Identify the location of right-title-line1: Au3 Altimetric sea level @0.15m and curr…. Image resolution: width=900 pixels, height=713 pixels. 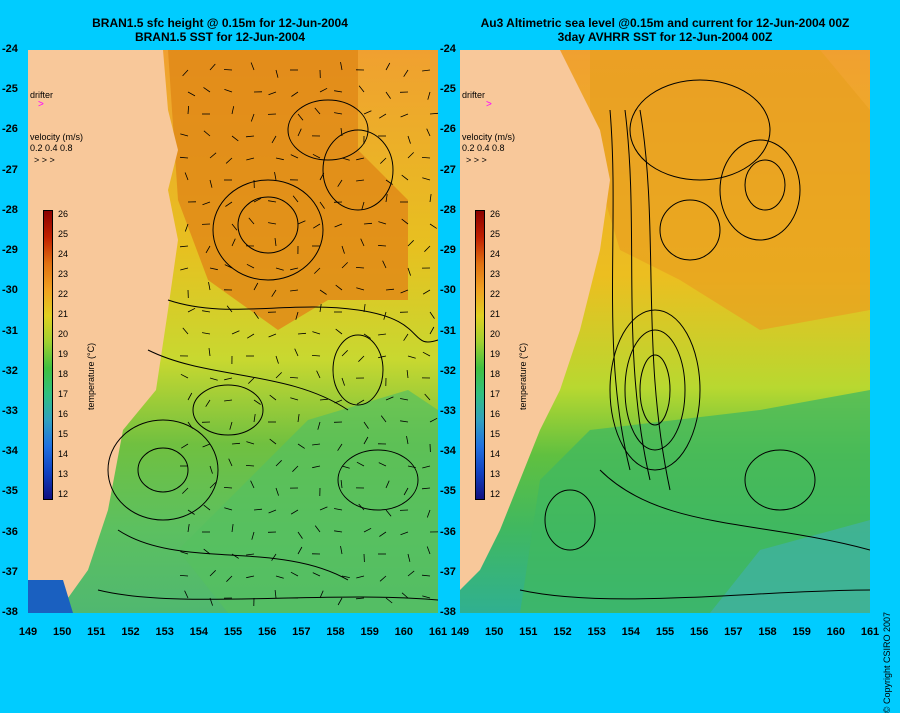
(665, 23).